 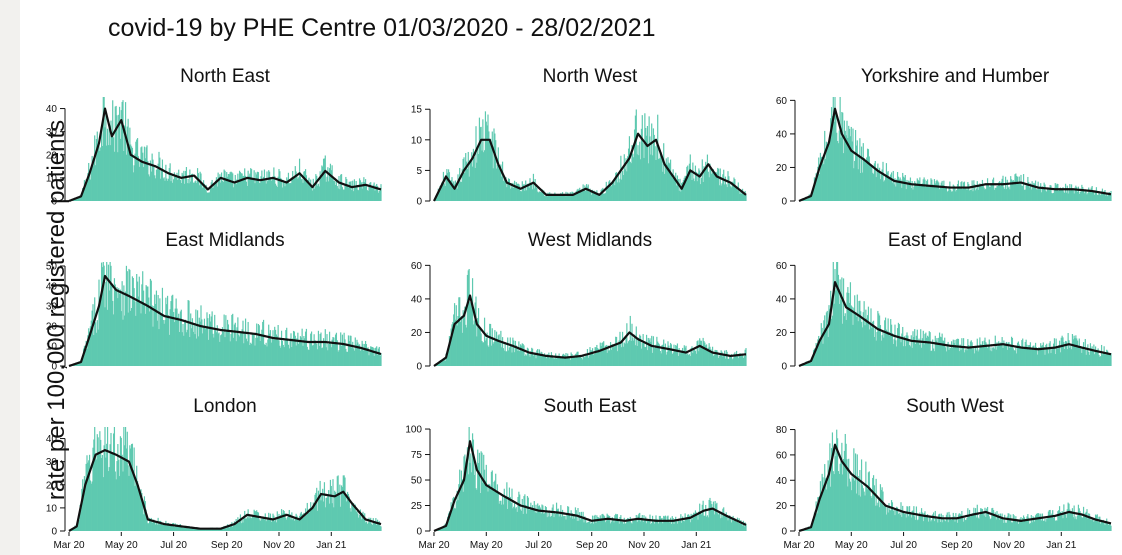 What do you see at coordinates (52, 347) in the screenshot?
I see `y-tick-label: 10` at bounding box center [52, 347].